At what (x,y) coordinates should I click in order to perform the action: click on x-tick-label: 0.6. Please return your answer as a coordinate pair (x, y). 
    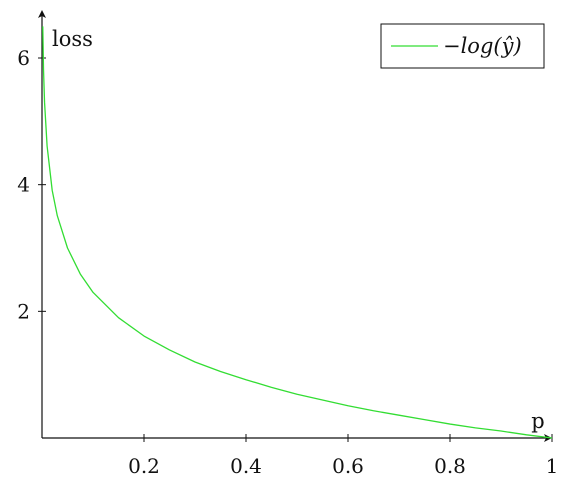
    Looking at the image, I should click on (348, 466).